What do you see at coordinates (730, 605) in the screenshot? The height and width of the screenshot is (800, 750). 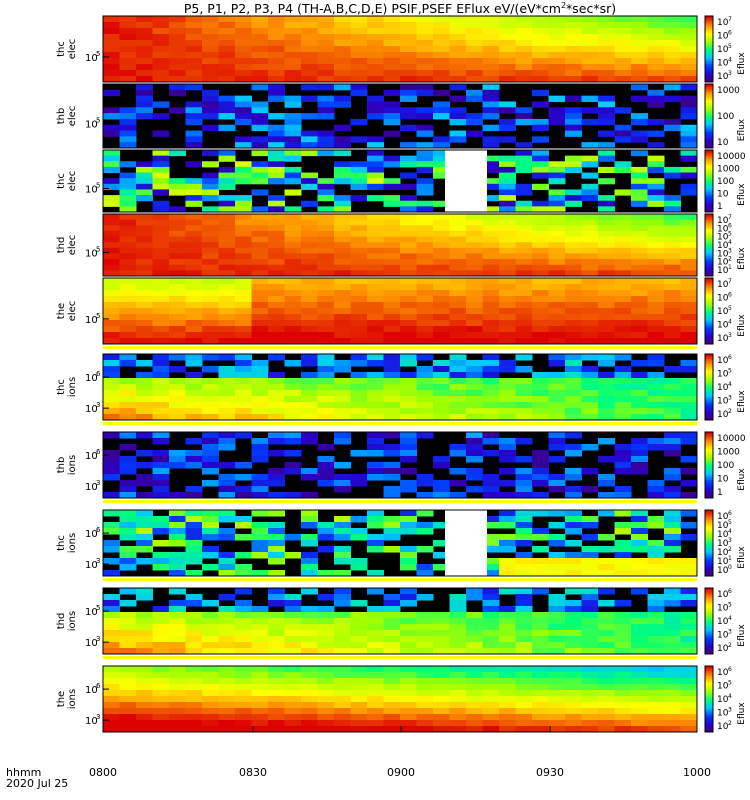 I see `colorbar-tick-exponent: 5` at bounding box center [730, 605].